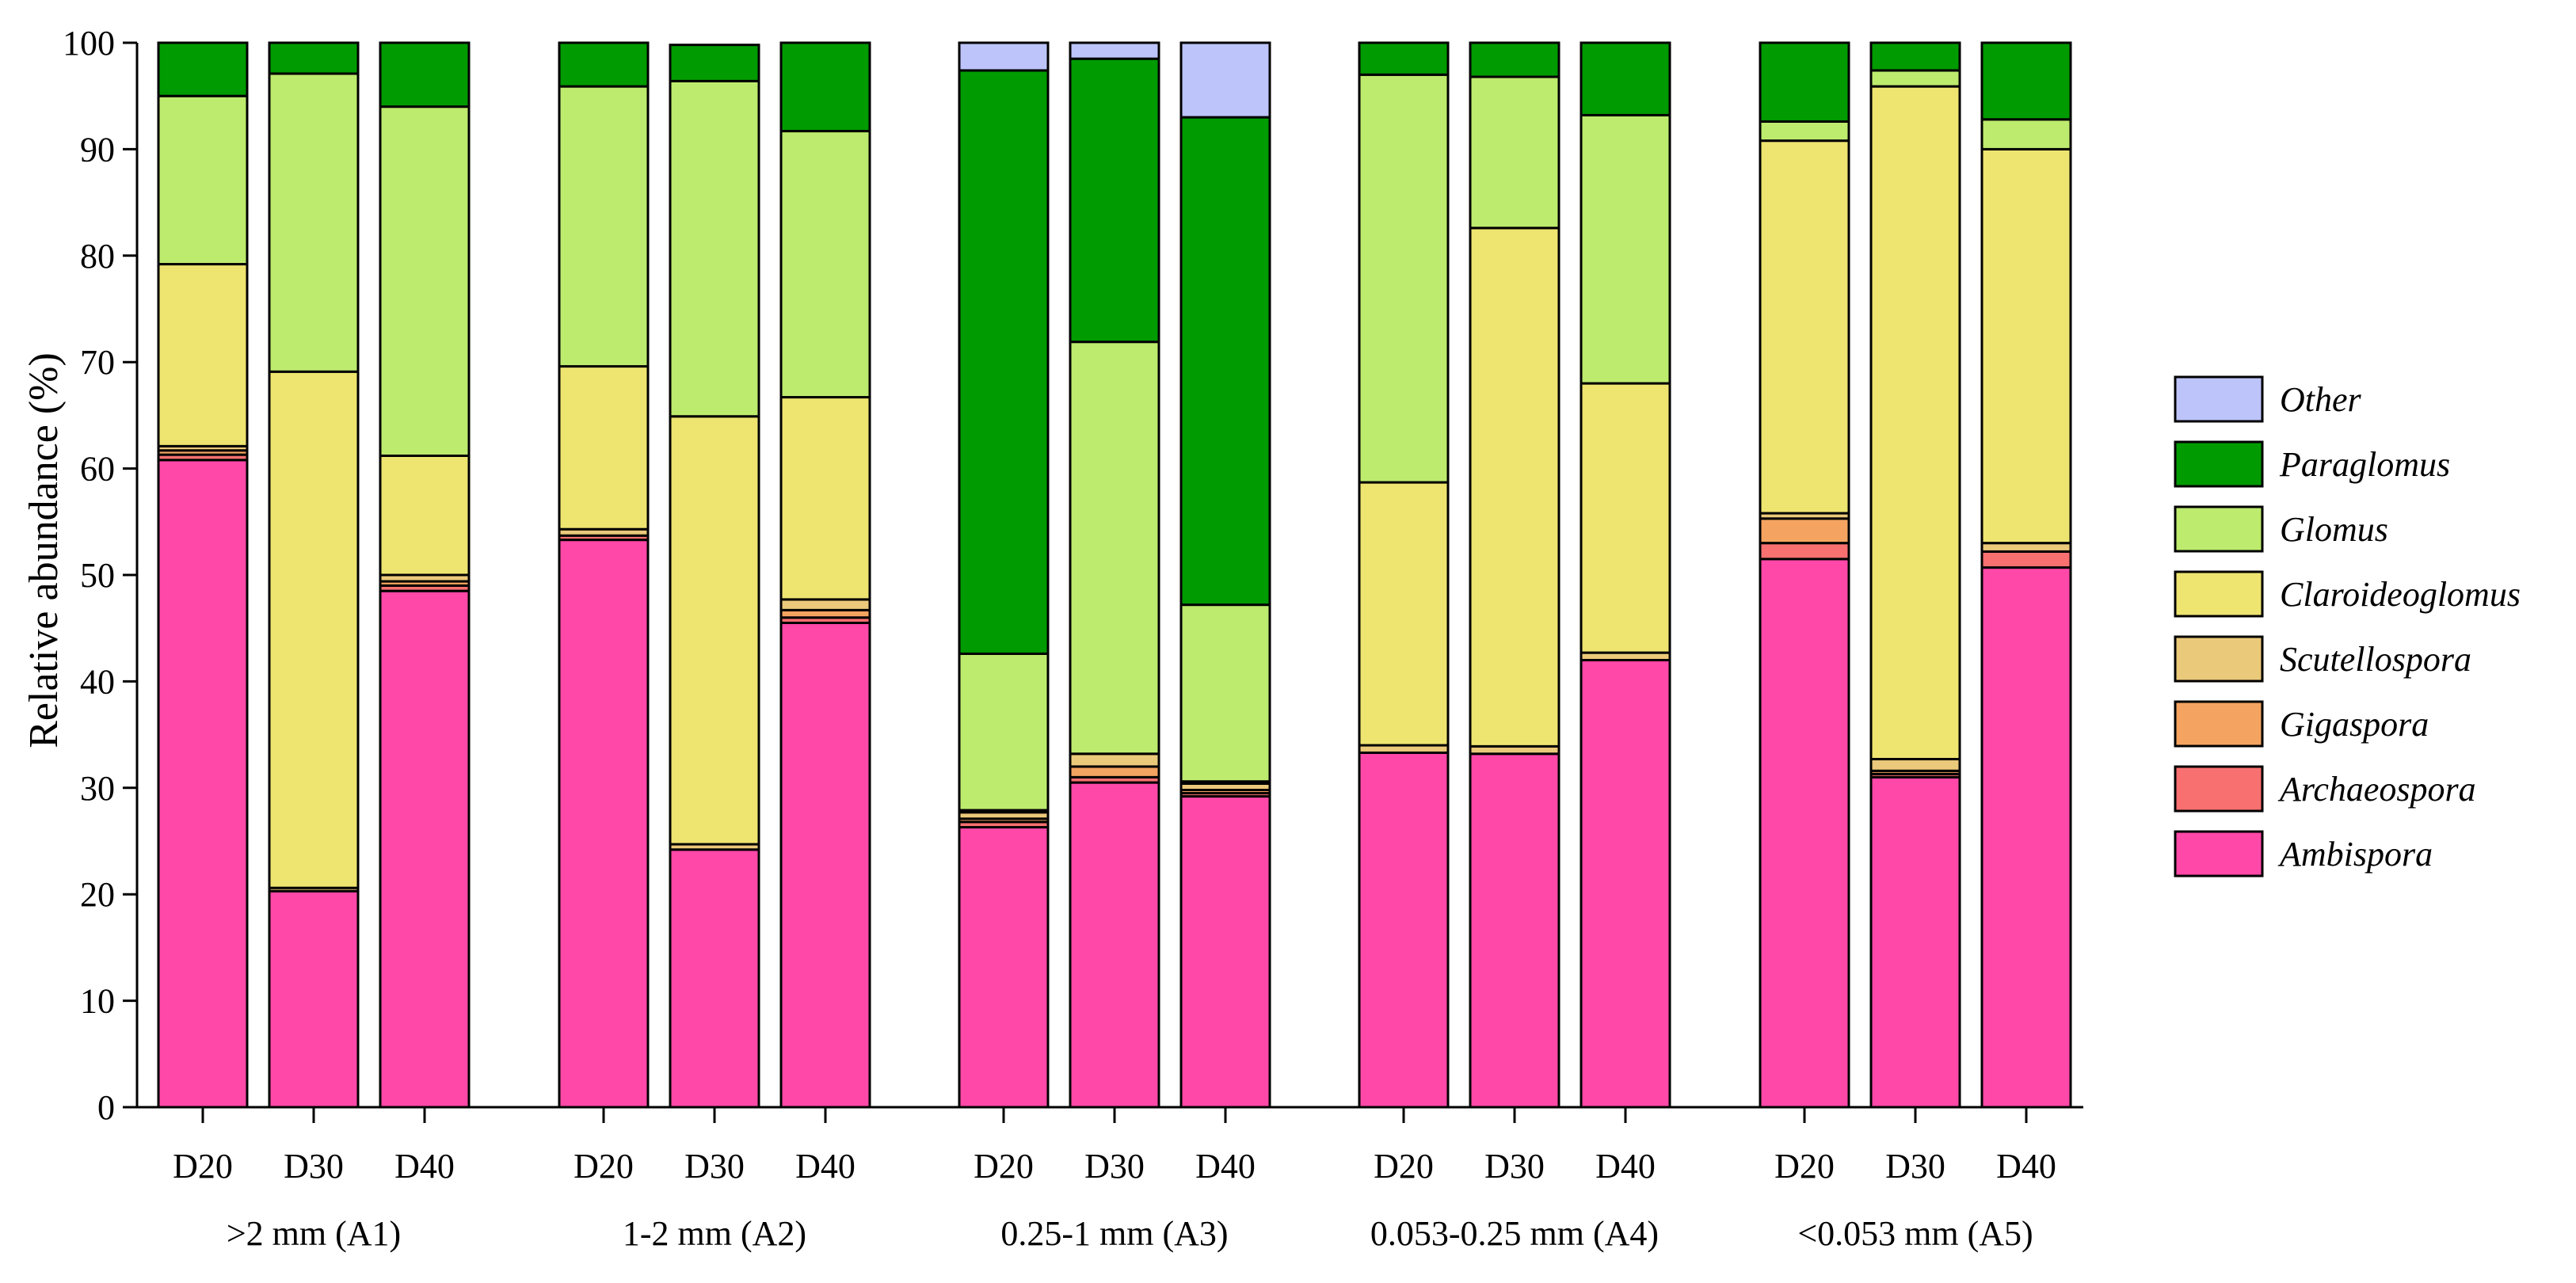  I want to click on y-tick-label: 100, so click(89, 43).